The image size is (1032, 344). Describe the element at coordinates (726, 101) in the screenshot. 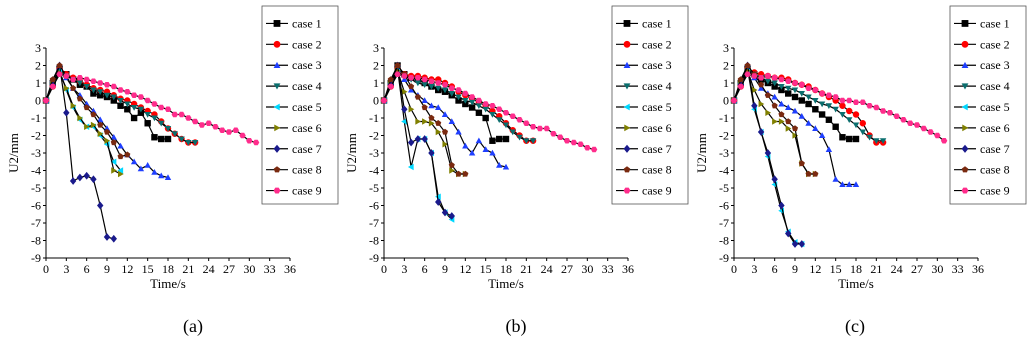

I see `y-tick-label: 0` at that location.